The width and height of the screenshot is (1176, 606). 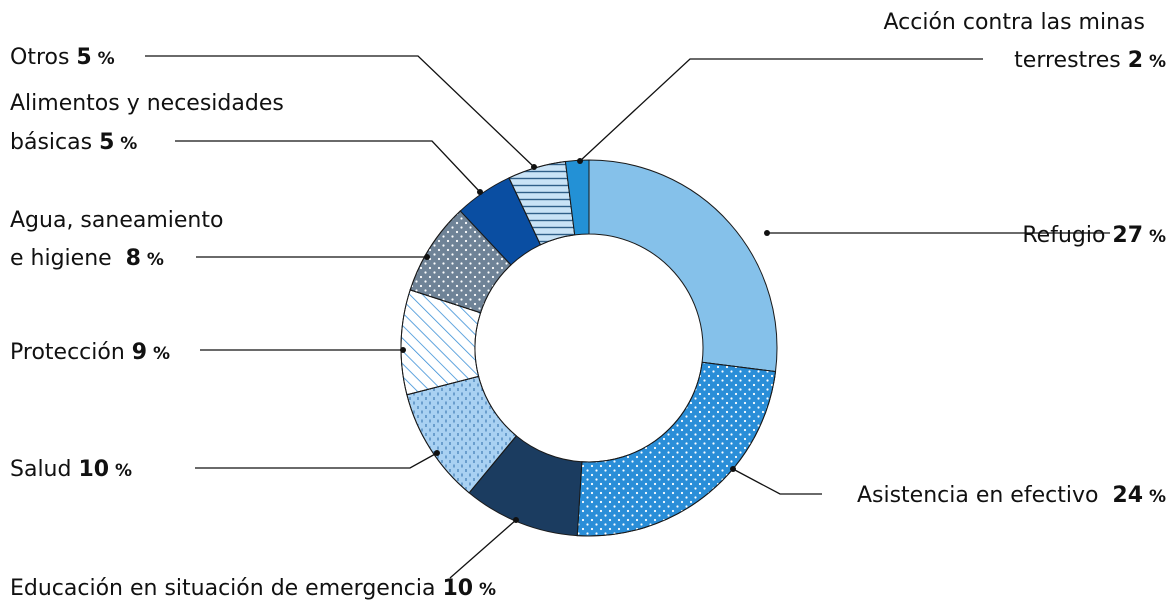 I want to click on leader-dot-asistencia, so click(x=733, y=469).